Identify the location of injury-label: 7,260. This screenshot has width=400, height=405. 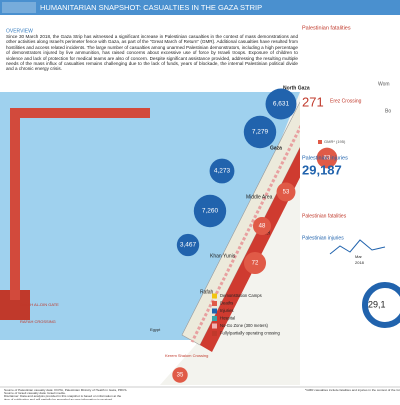
(210, 211).